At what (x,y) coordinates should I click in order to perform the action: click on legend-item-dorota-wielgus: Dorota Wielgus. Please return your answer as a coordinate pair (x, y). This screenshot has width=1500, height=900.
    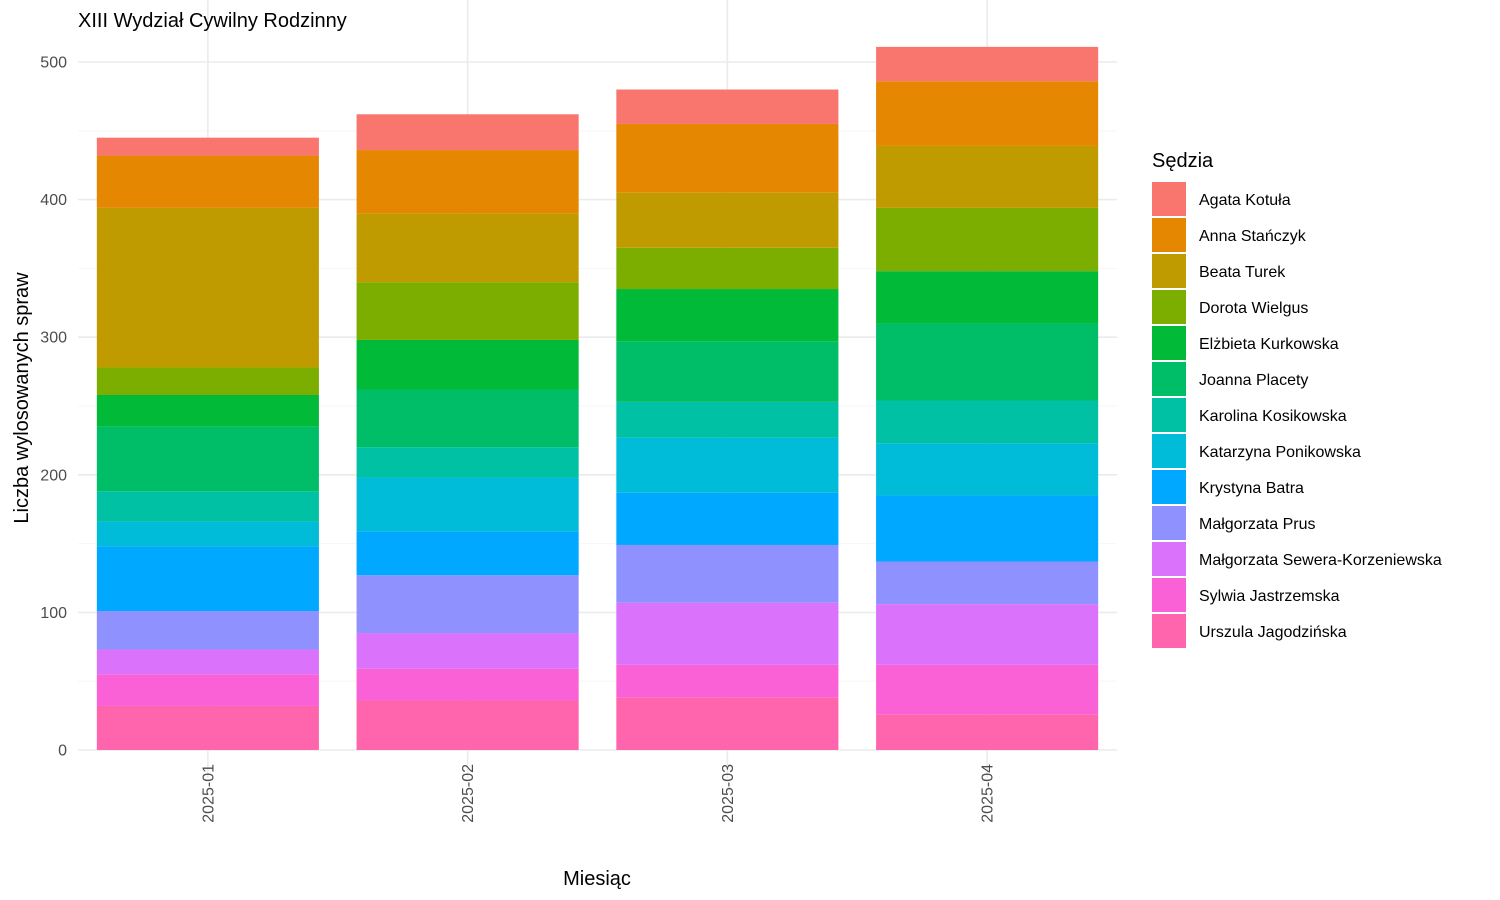
    Looking at the image, I should click on (1230, 307).